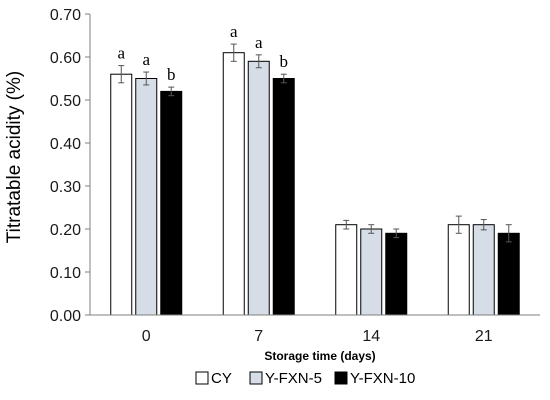 This screenshot has width=550, height=400. What do you see at coordinates (65, 316) in the screenshot?
I see `y-tick-label: 0.00` at bounding box center [65, 316].